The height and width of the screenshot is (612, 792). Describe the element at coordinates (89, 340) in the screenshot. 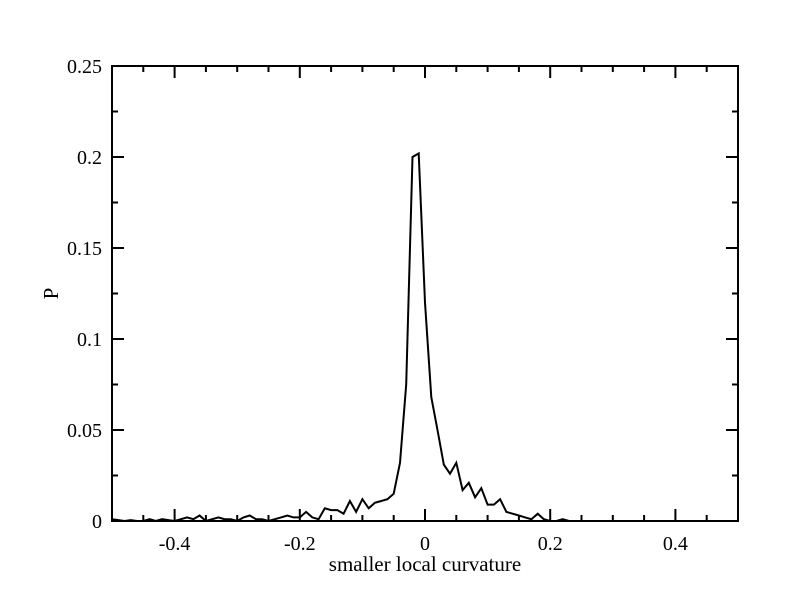

I see `y-tick-label: 0.1` at that location.